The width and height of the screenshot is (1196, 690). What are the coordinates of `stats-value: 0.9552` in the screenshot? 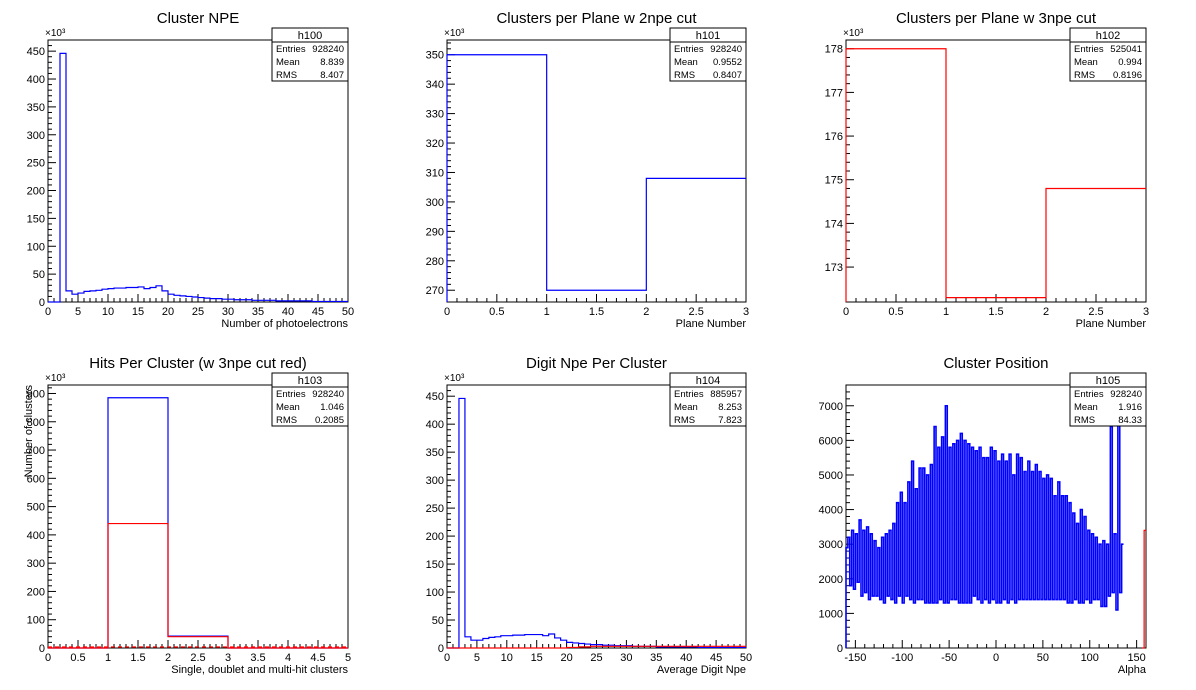 It's located at (727, 62).